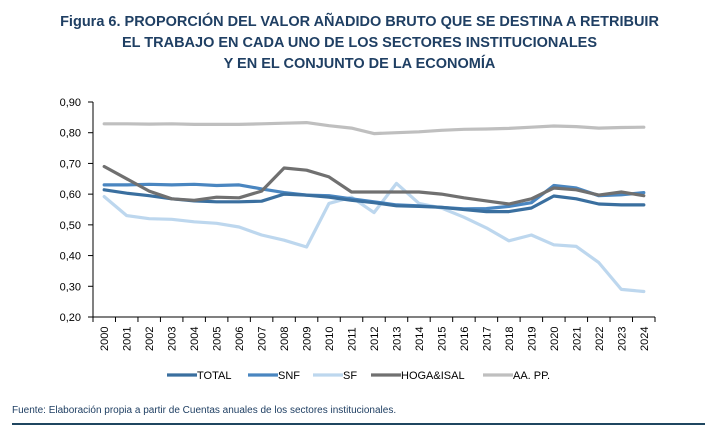 The width and height of the screenshot is (719, 431). What do you see at coordinates (555, 339) in the screenshot?
I see `x-tick-label: 2020` at bounding box center [555, 339].